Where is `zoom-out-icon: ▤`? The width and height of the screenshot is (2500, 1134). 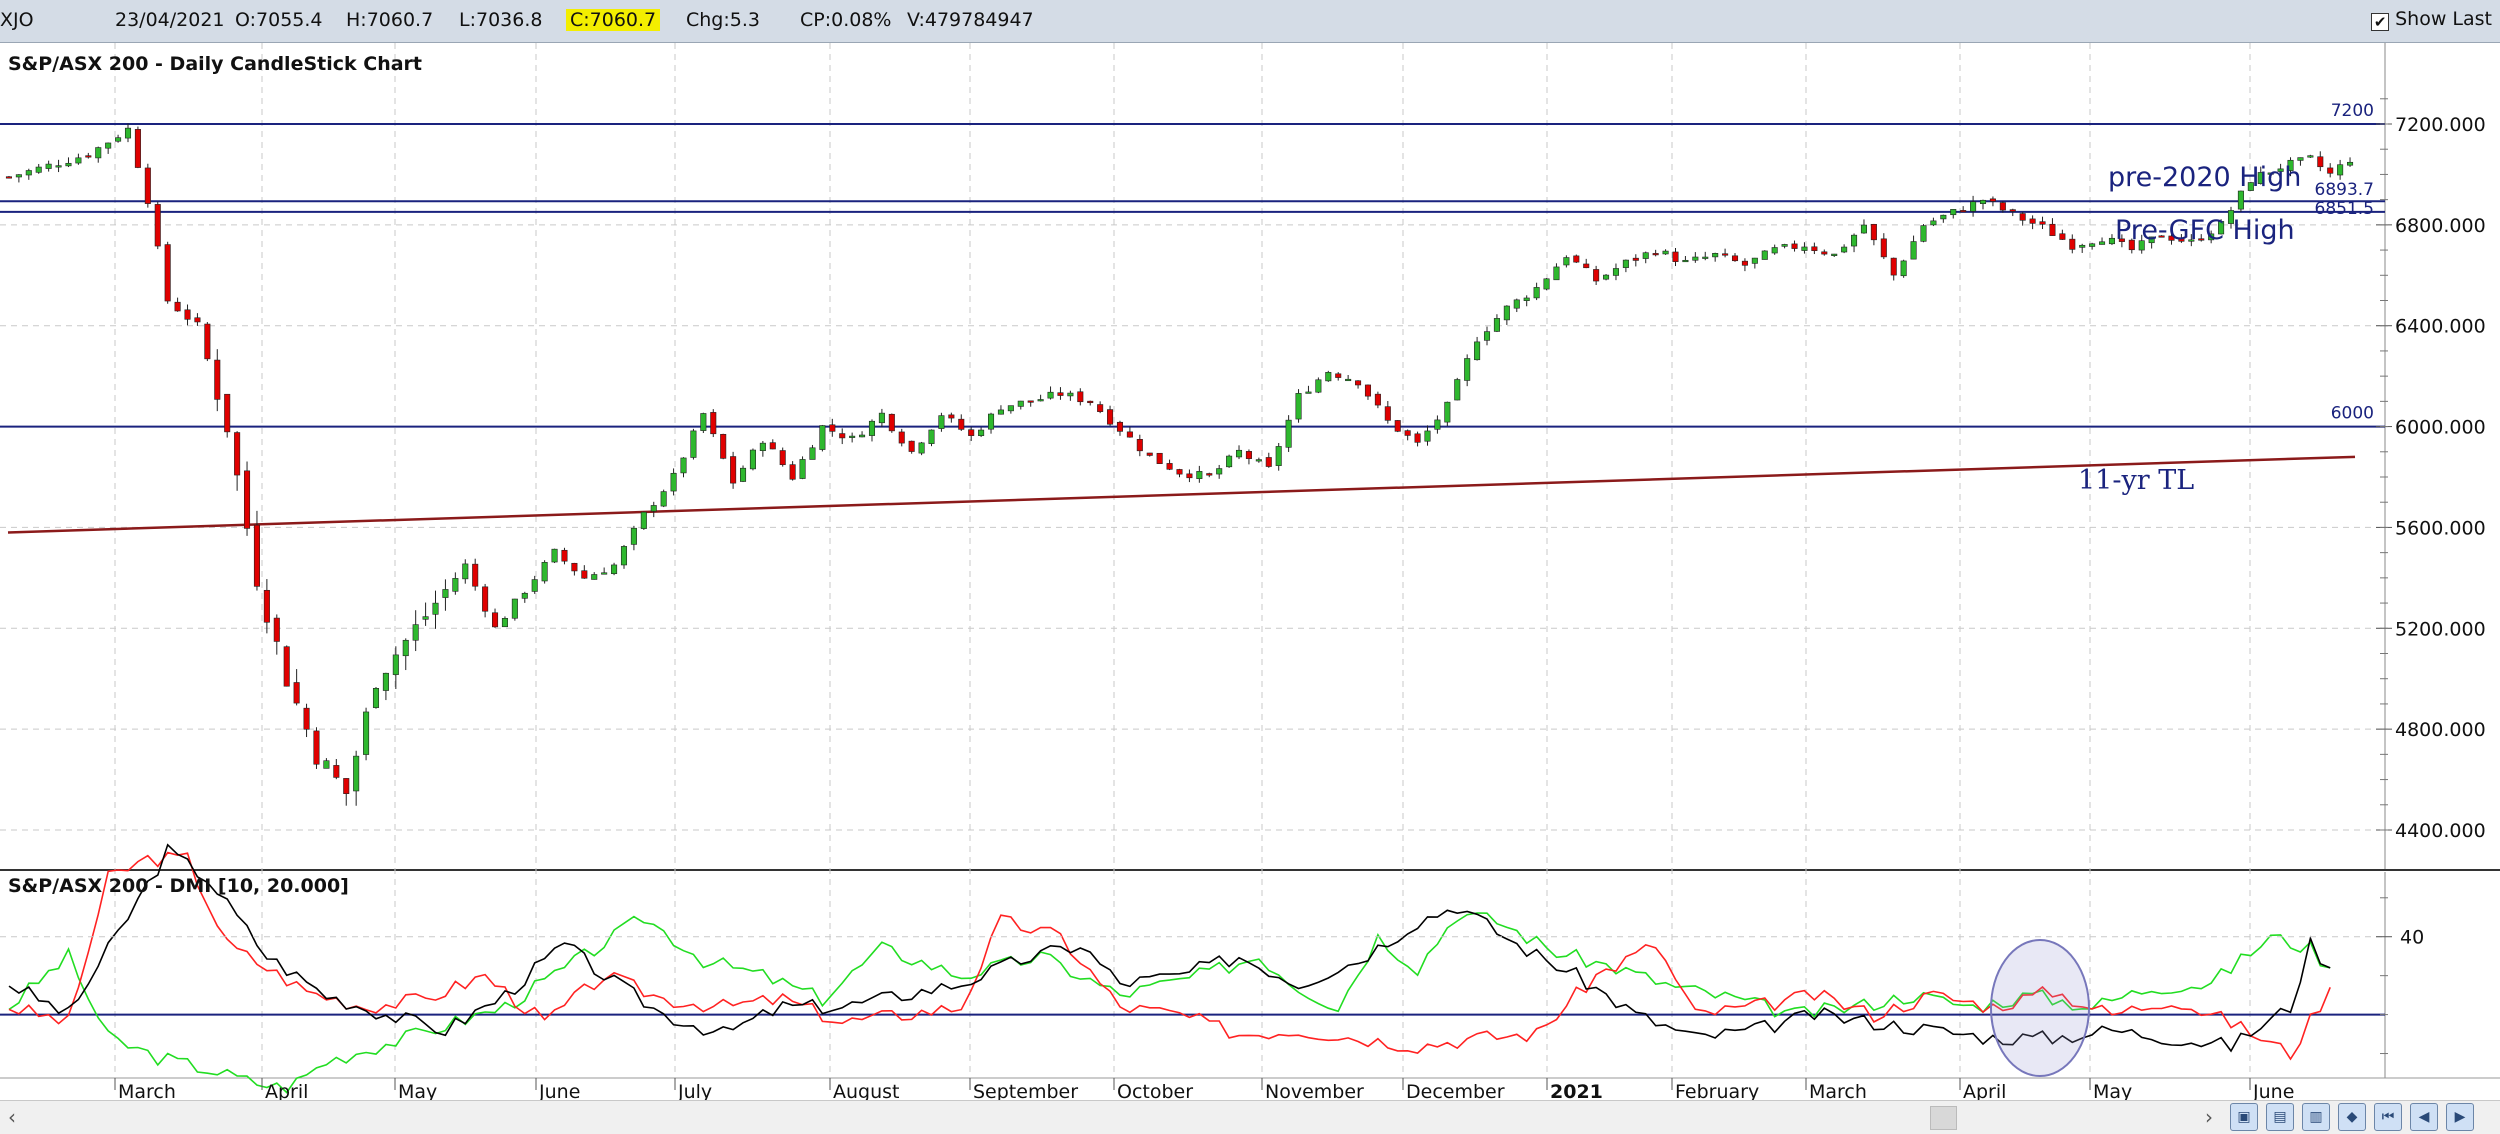
zoom-out-icon: ▤ is located at coordinates (2280, 1117).